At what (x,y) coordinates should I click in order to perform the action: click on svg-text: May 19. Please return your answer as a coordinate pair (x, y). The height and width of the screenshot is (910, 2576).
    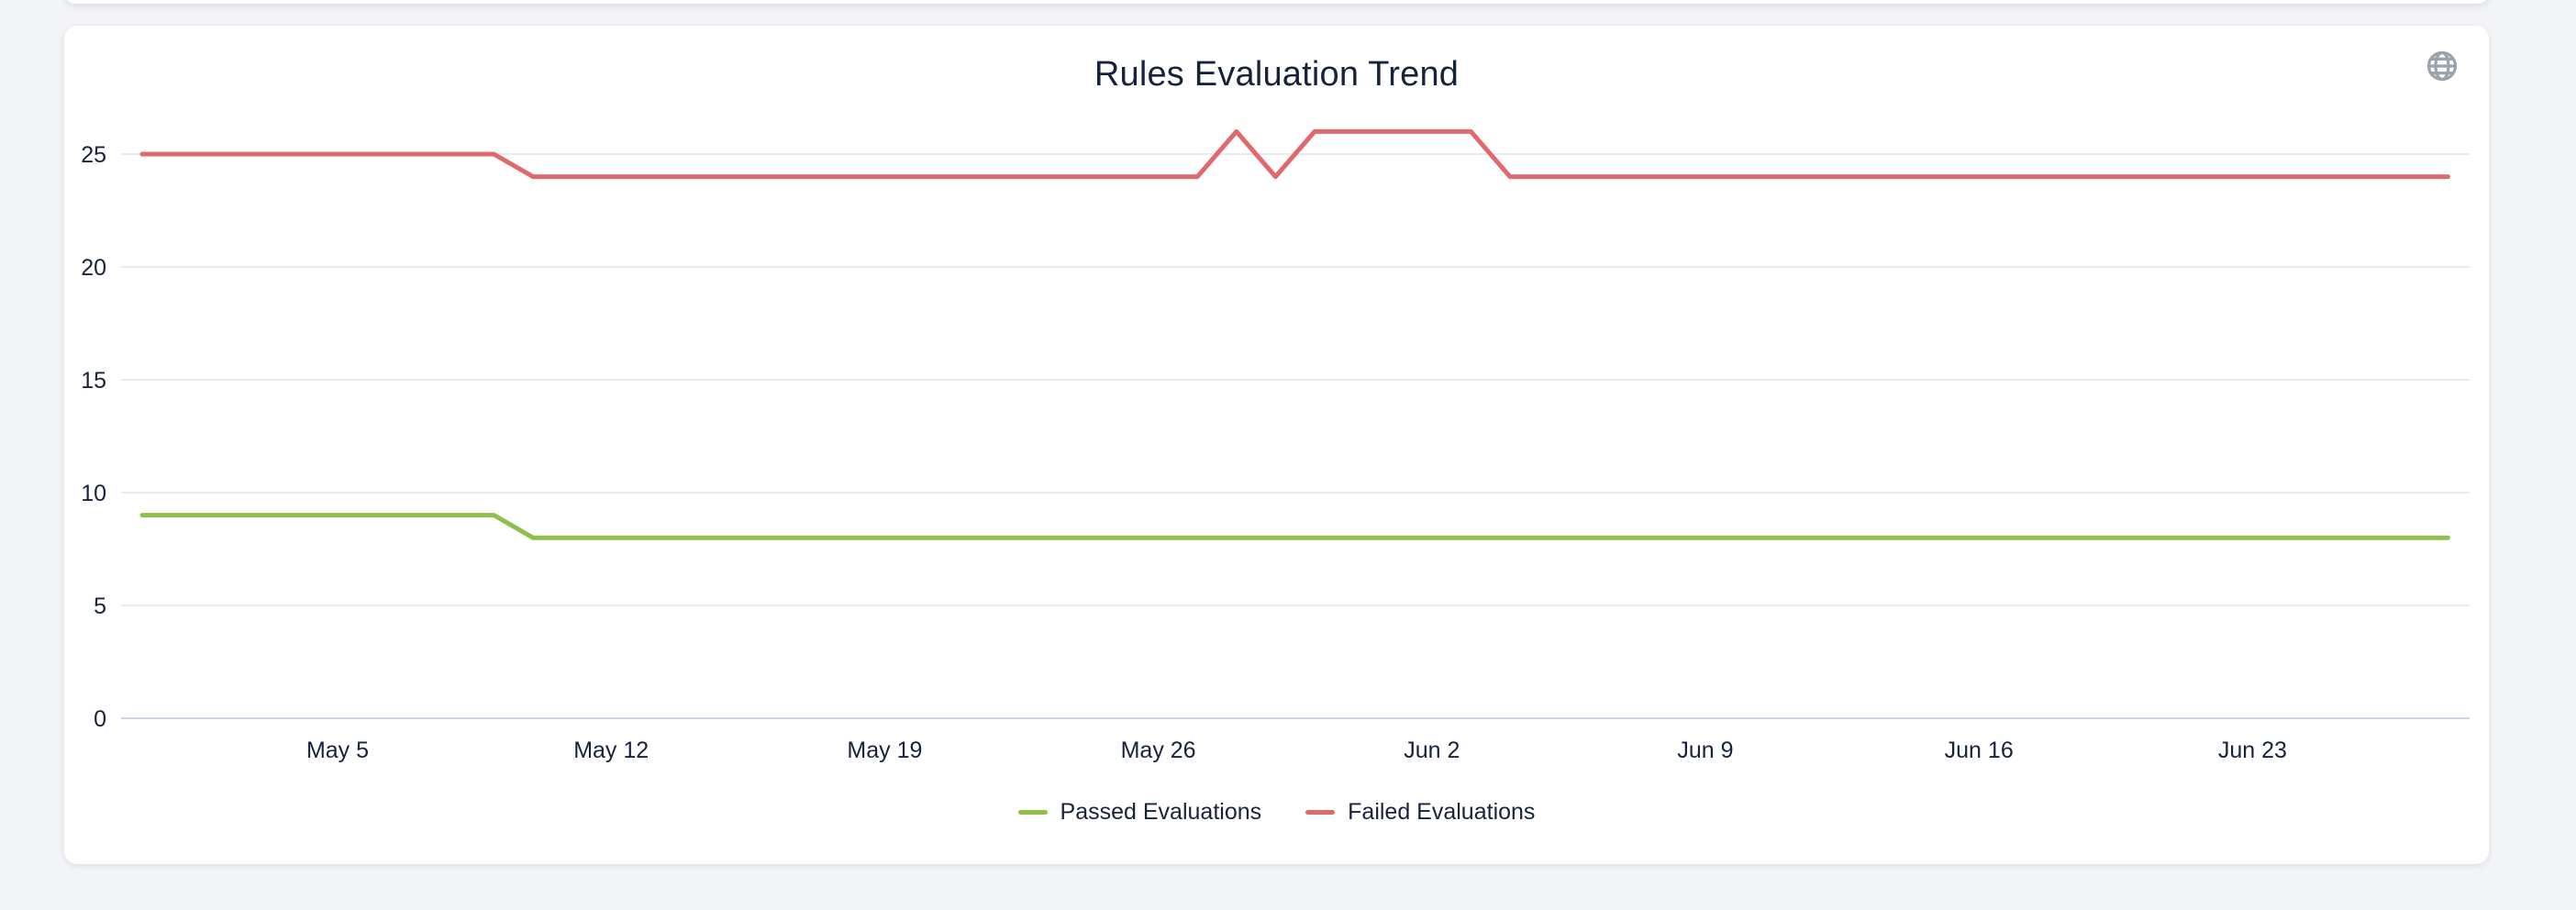
    Looking at the image, I should click on (884, 750).